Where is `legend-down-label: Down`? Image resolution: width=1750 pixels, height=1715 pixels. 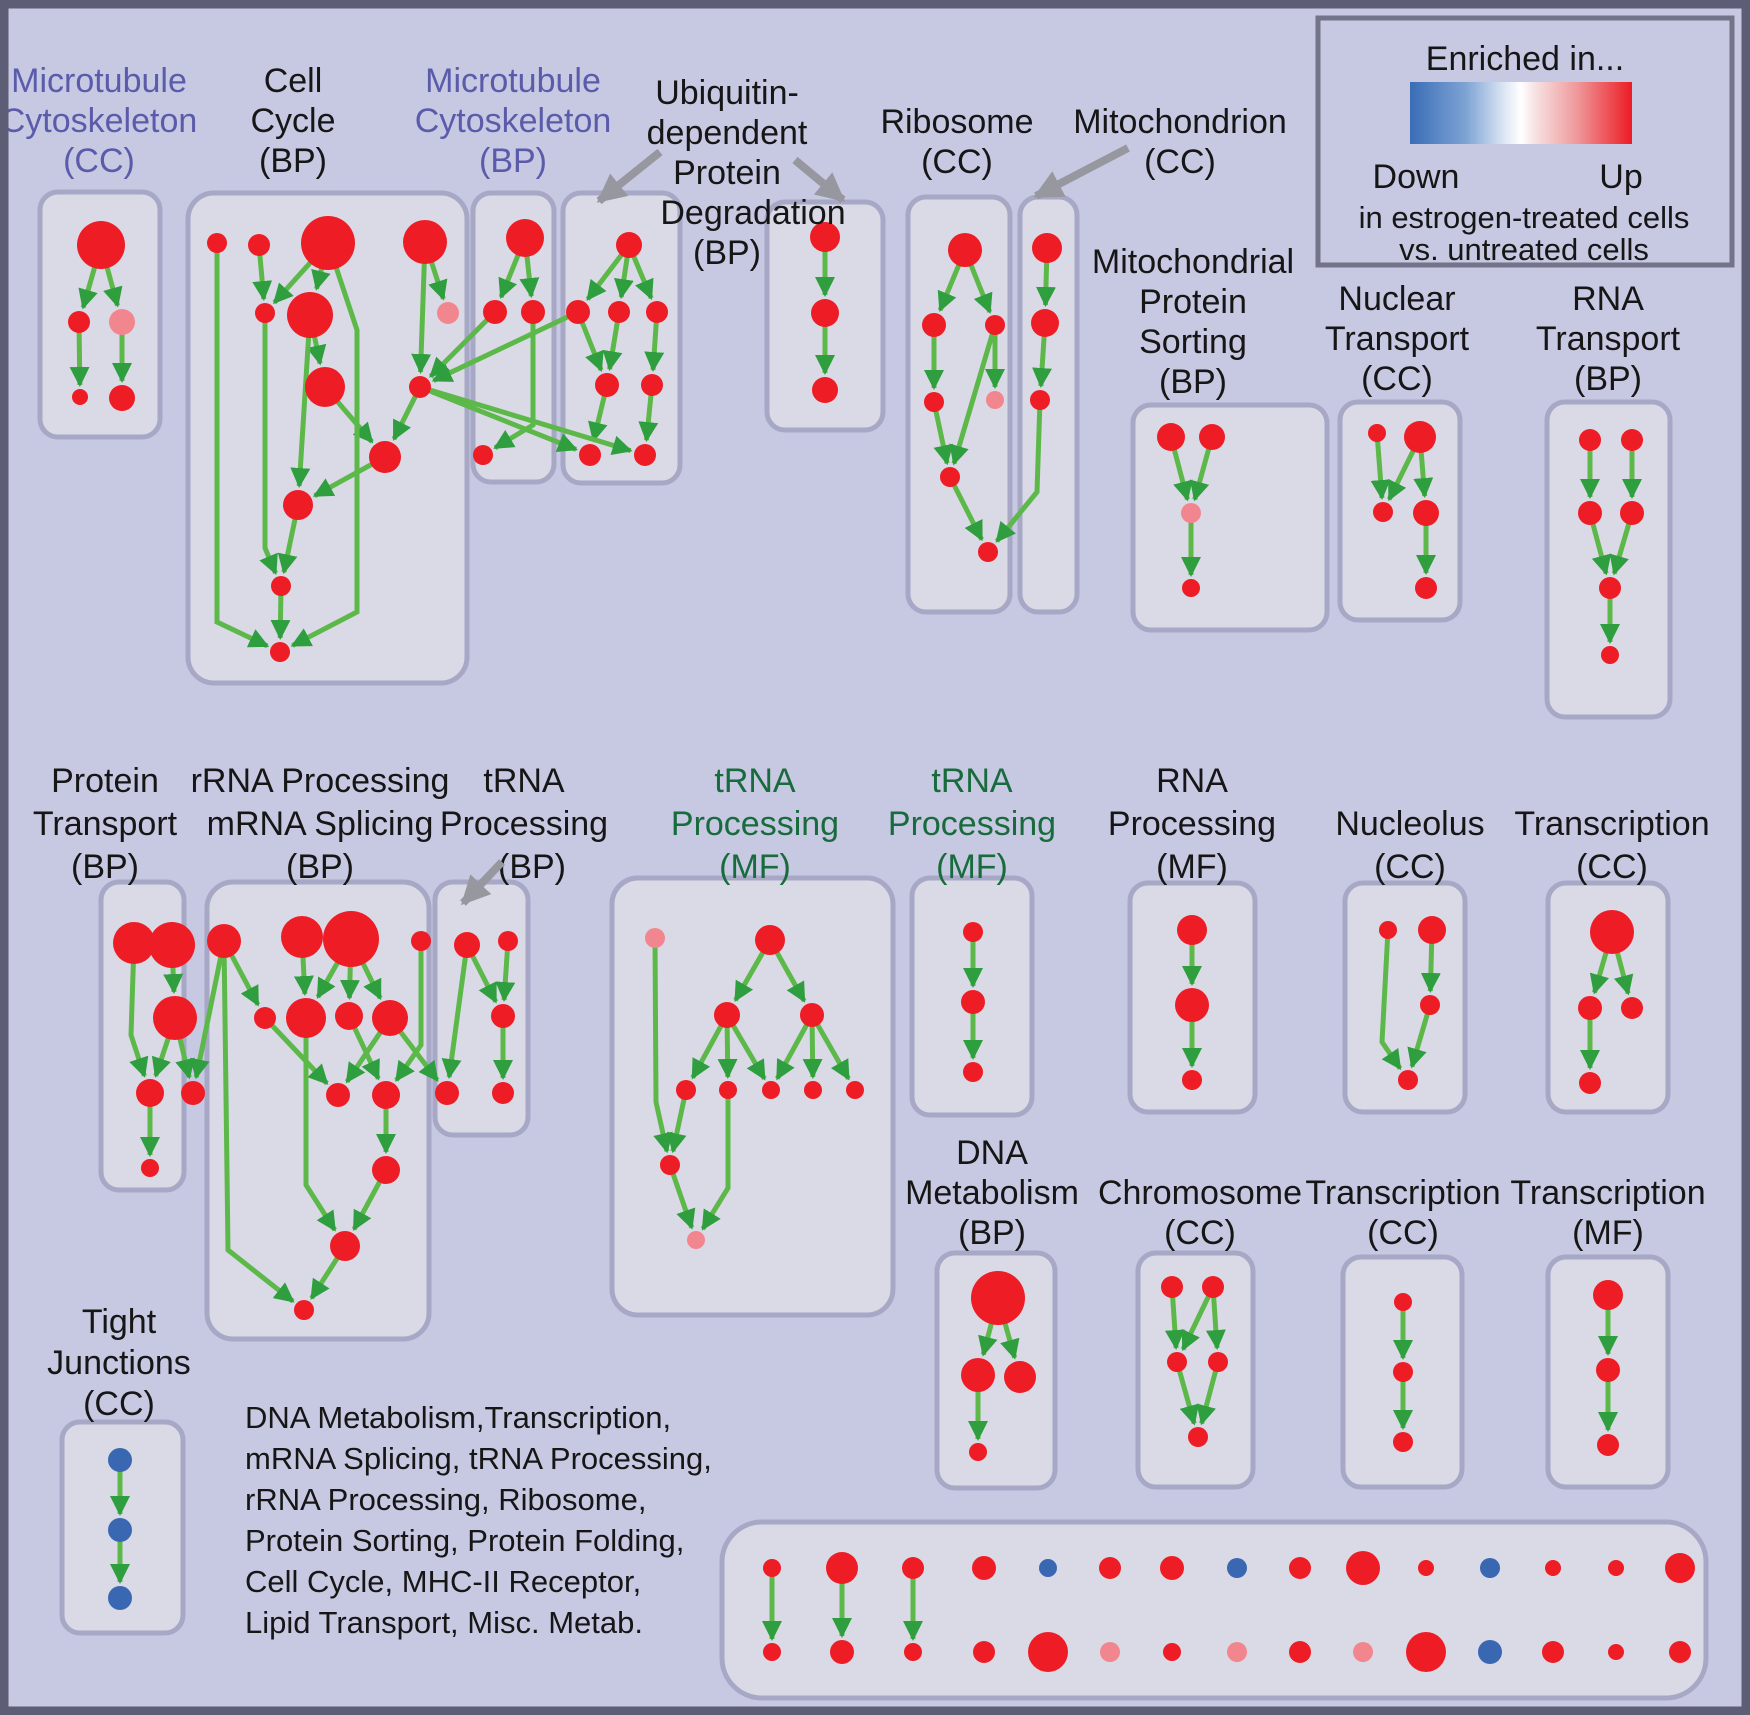
legend-down-label: Down is located at coordinates (1416, 177).